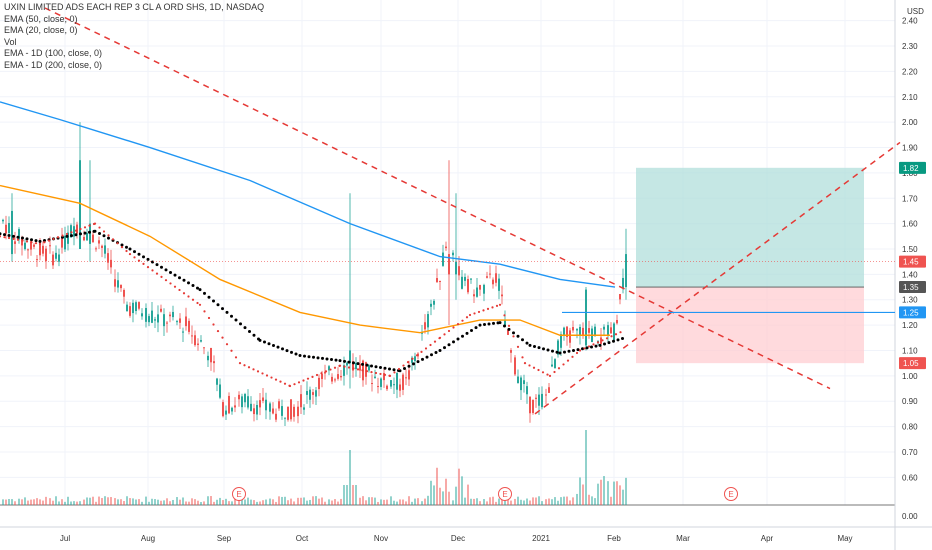  What do you see at coordinates (844, 538) in the screenshot?
I see `time-tick-label: May` at bounding box center [844, 538].